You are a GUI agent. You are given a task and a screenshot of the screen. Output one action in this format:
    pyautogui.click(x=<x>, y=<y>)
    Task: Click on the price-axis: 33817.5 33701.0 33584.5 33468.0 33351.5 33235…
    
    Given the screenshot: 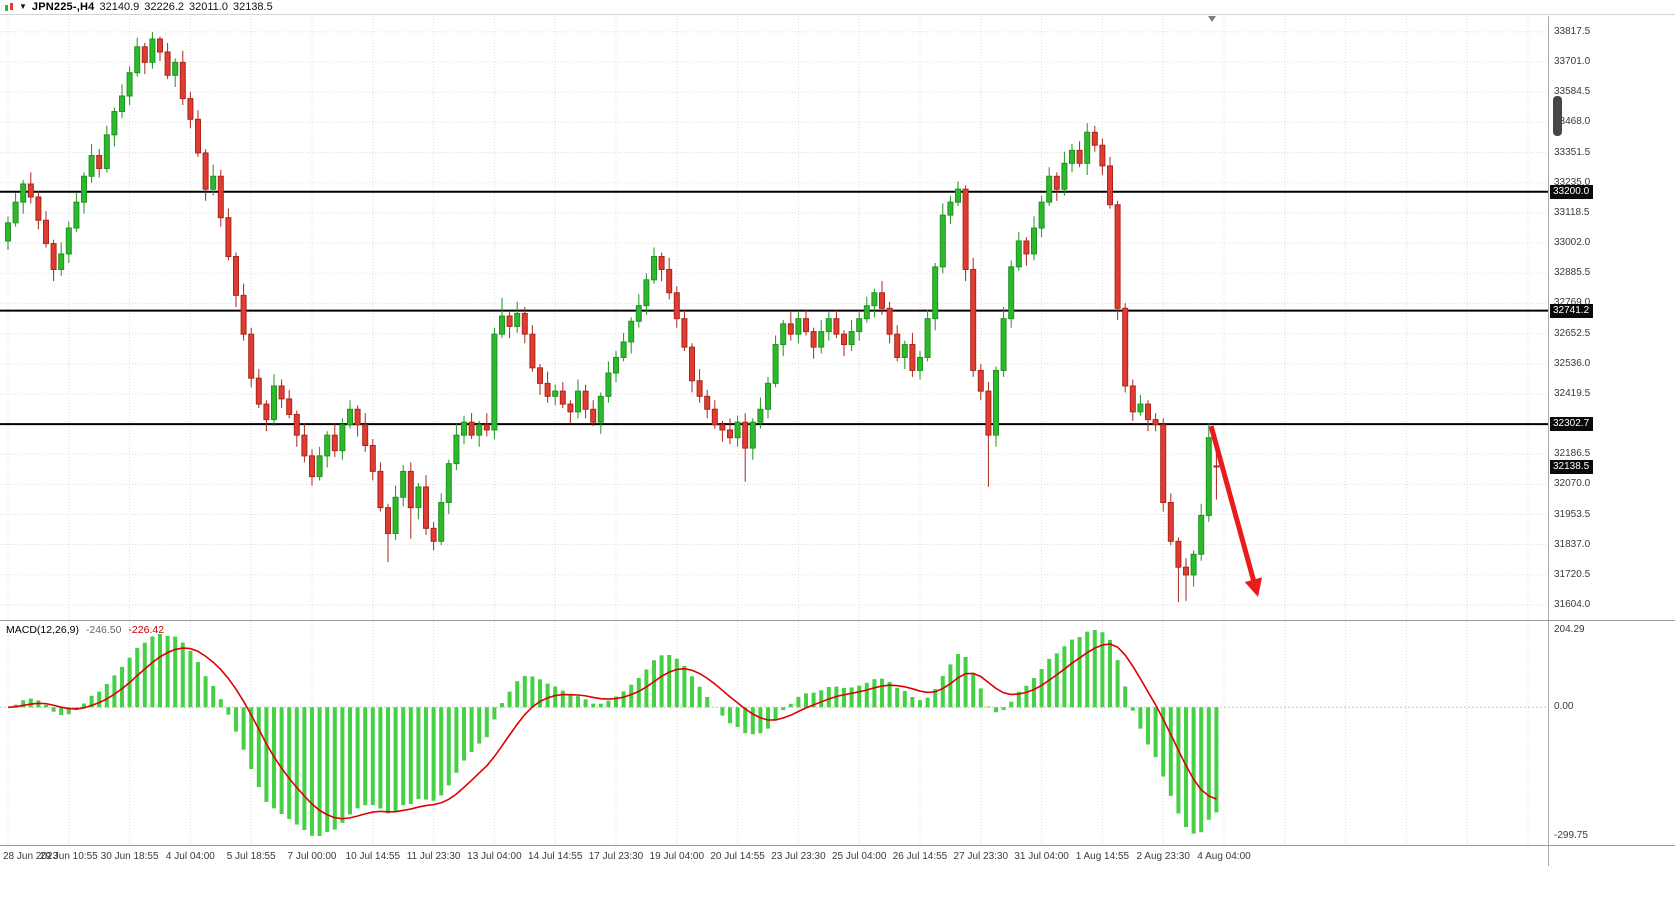 What is the action you would take?
    pyautogui.click(x=1612, y=318)
    